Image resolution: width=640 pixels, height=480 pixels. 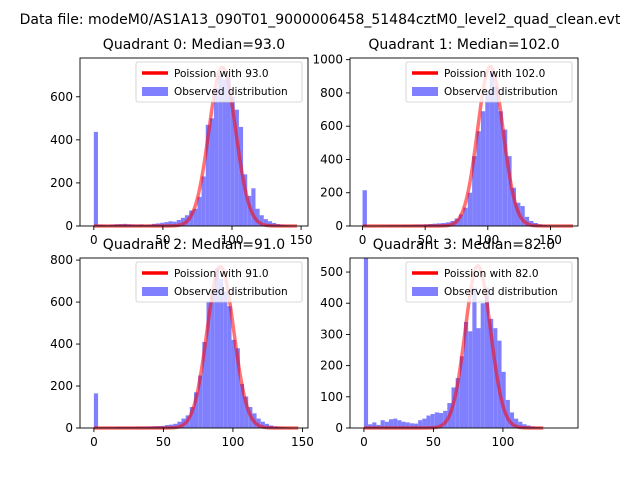 What do you see at coordinates (327, 60) in the screenshot?
I see `y-tick-label: 1000` at bounding box center [327, 60].